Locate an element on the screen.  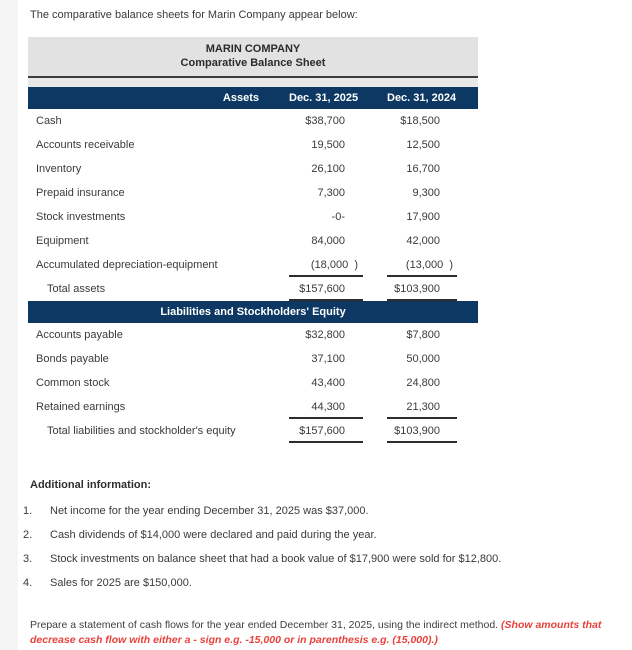
table-row: Equipment 84,000 42,000 is located at coordinates (253, 241).